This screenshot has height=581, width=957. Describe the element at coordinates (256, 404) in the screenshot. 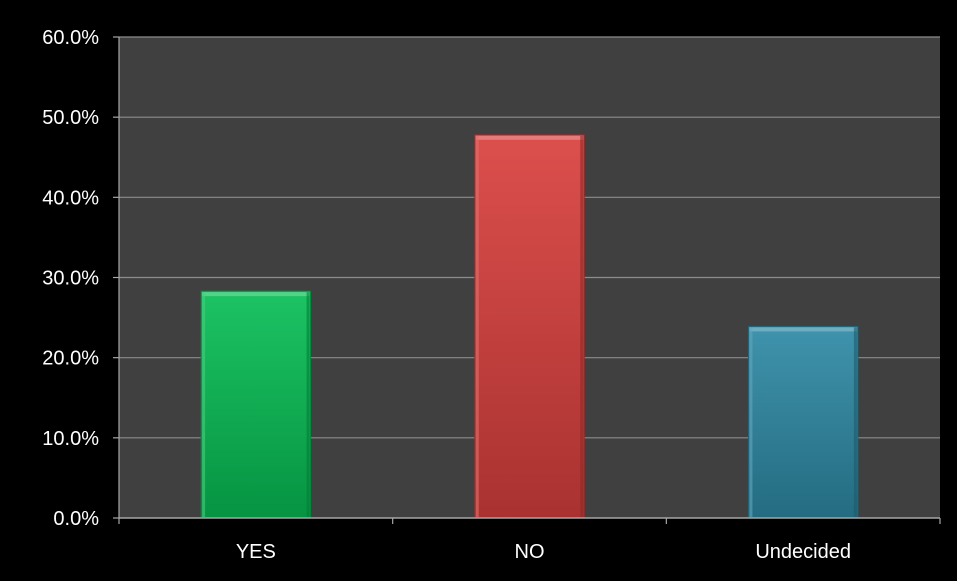

I see `bar-yes` at that location.